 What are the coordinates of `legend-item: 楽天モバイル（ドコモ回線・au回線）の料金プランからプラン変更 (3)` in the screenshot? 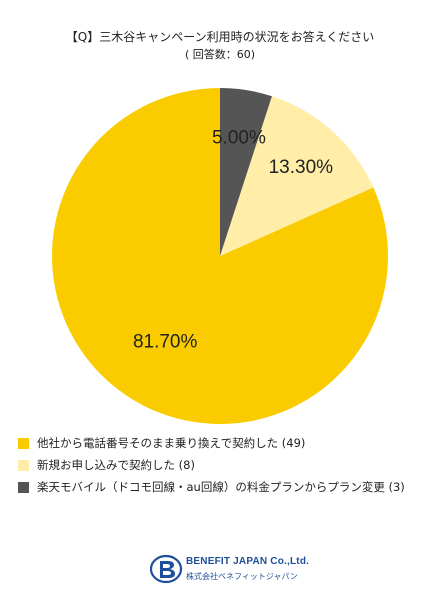 It's located at (224, 487).